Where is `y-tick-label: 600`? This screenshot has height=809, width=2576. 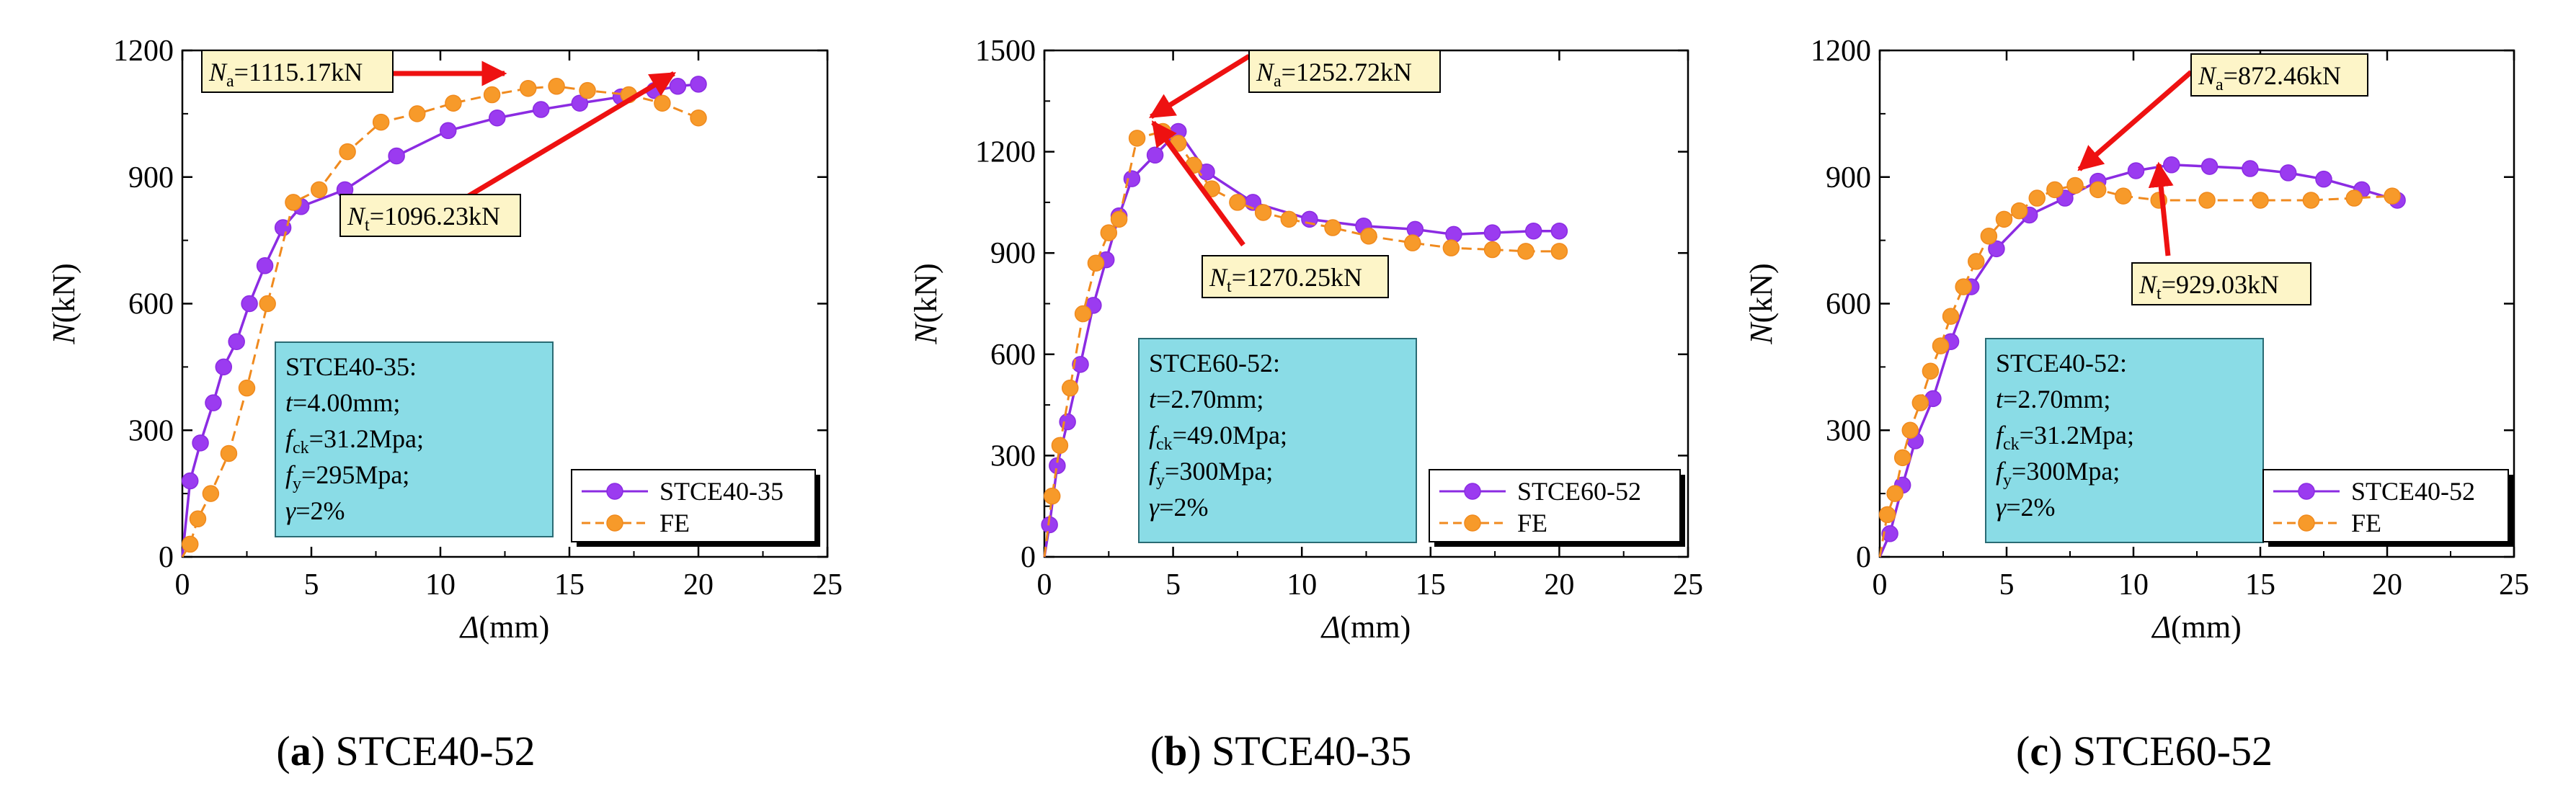 y-tick-label: 600 is located at coordinates (1849, 304).